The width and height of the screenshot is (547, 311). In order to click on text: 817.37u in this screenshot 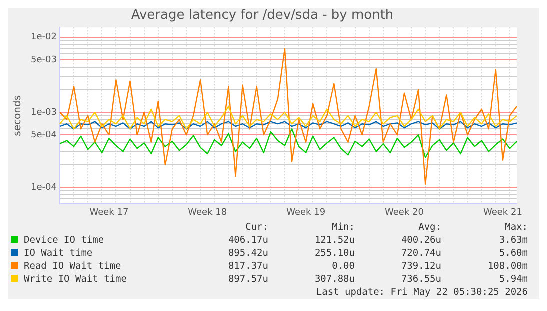, I will do `click(247, 266)`.